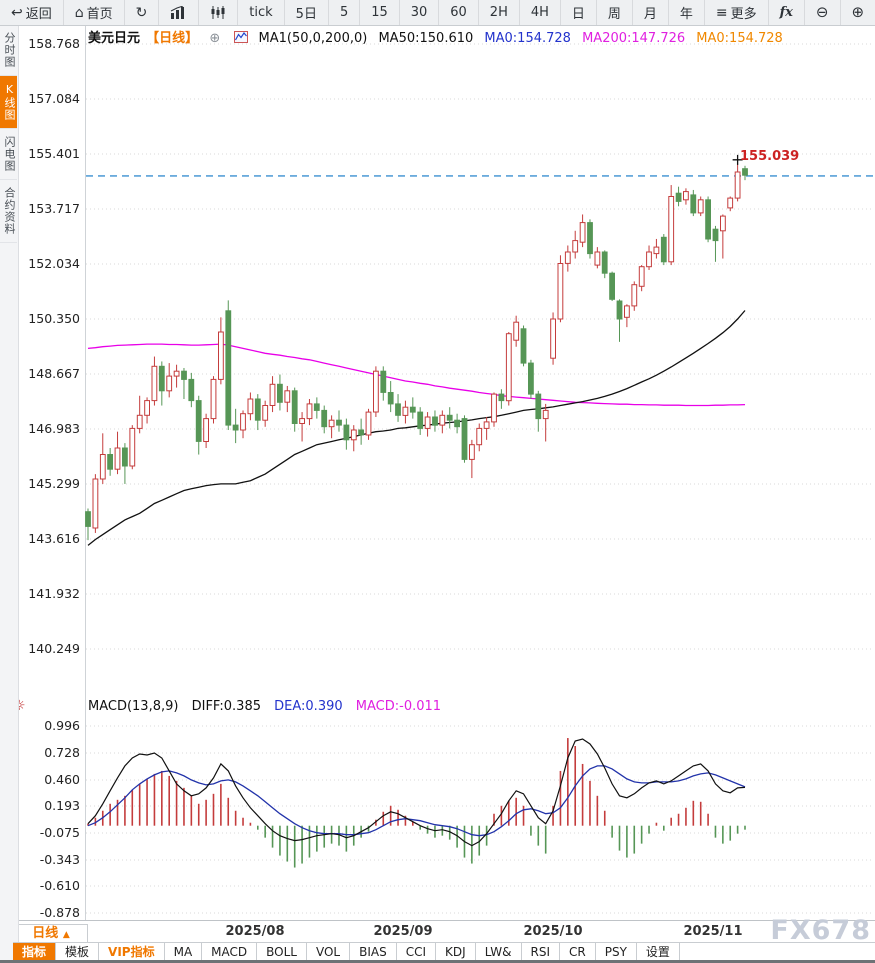  What do you see at coordinates (54, 208) in the screenshot?
I see `price-axis-label: 153.717` at bounding box center [54, 208].